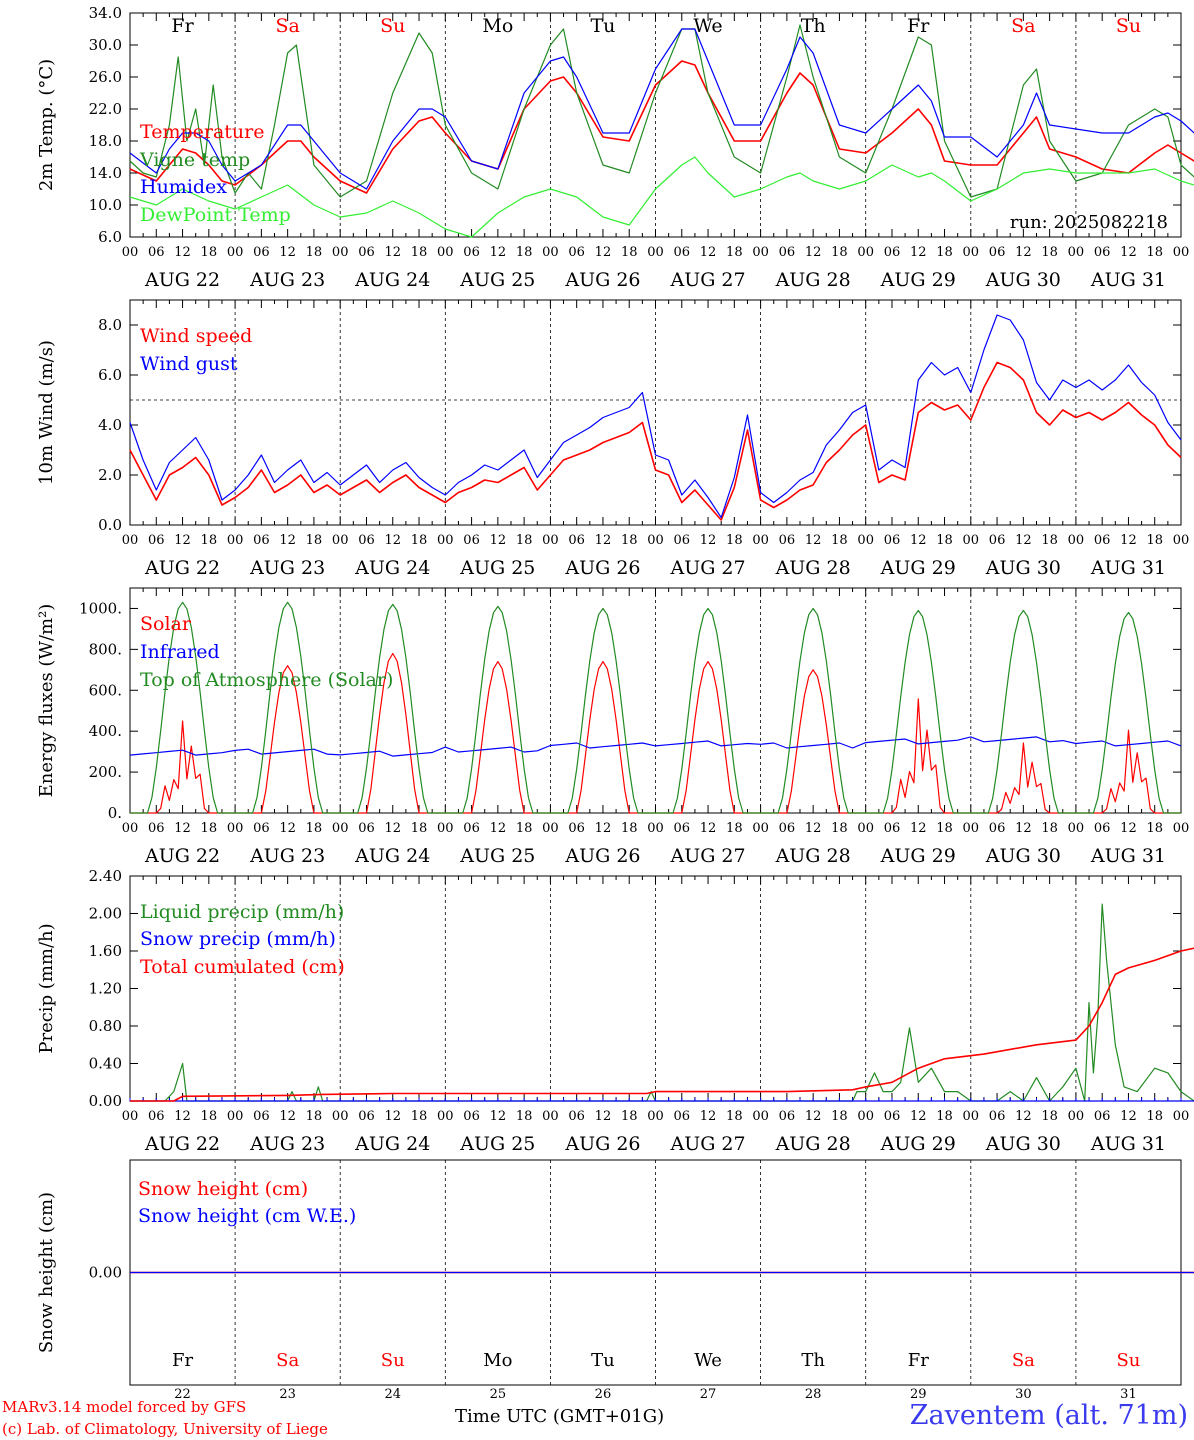 The width and height of the screenshot is (1194, 1440). Describe the element at coordinates (602, 280) in the screenshot. I see `date-label: AUG 26` at that location.